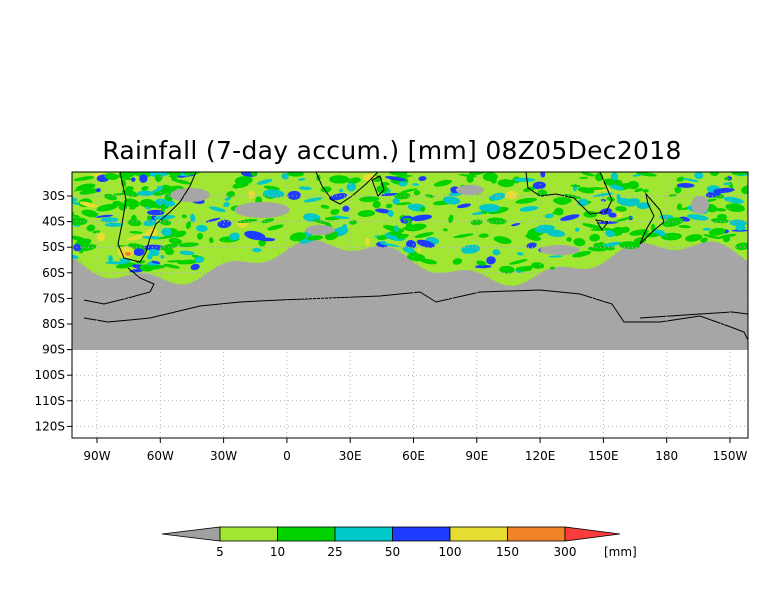 Image resolution: width=784 pixels, height=612 pixels. I want to click on coastline-madagascar, so click(378, 186).